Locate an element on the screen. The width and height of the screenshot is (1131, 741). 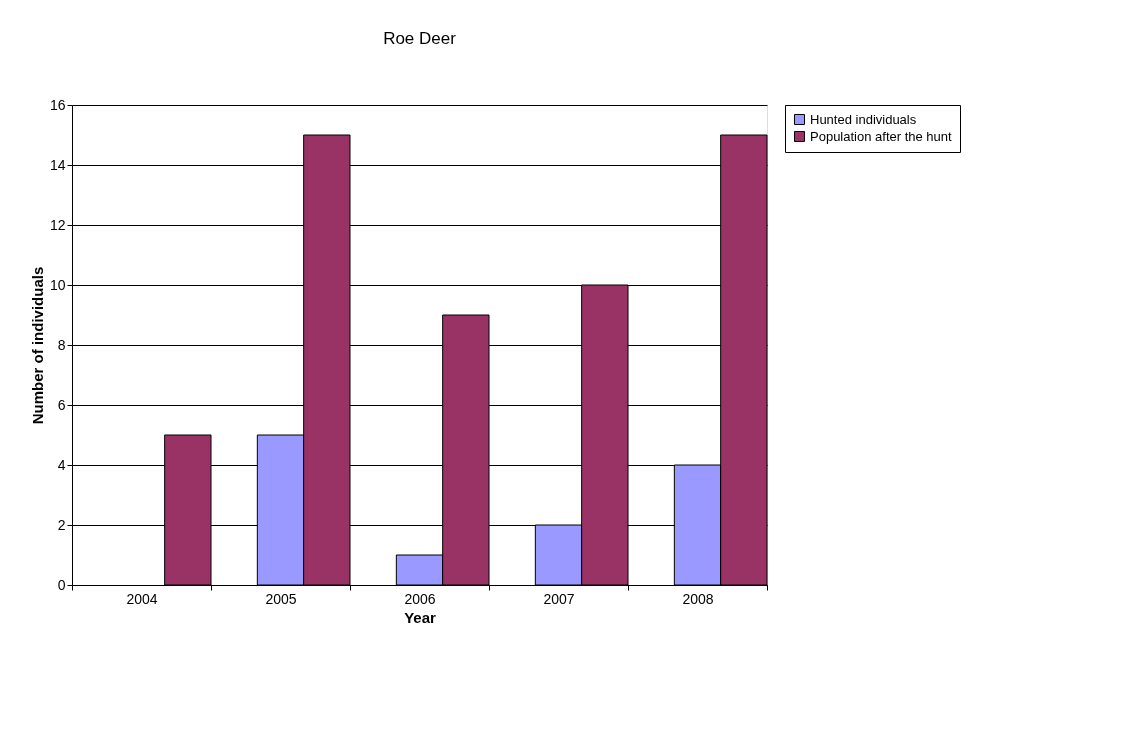
x-axis-title: Year is located at coordinates (420, 617).